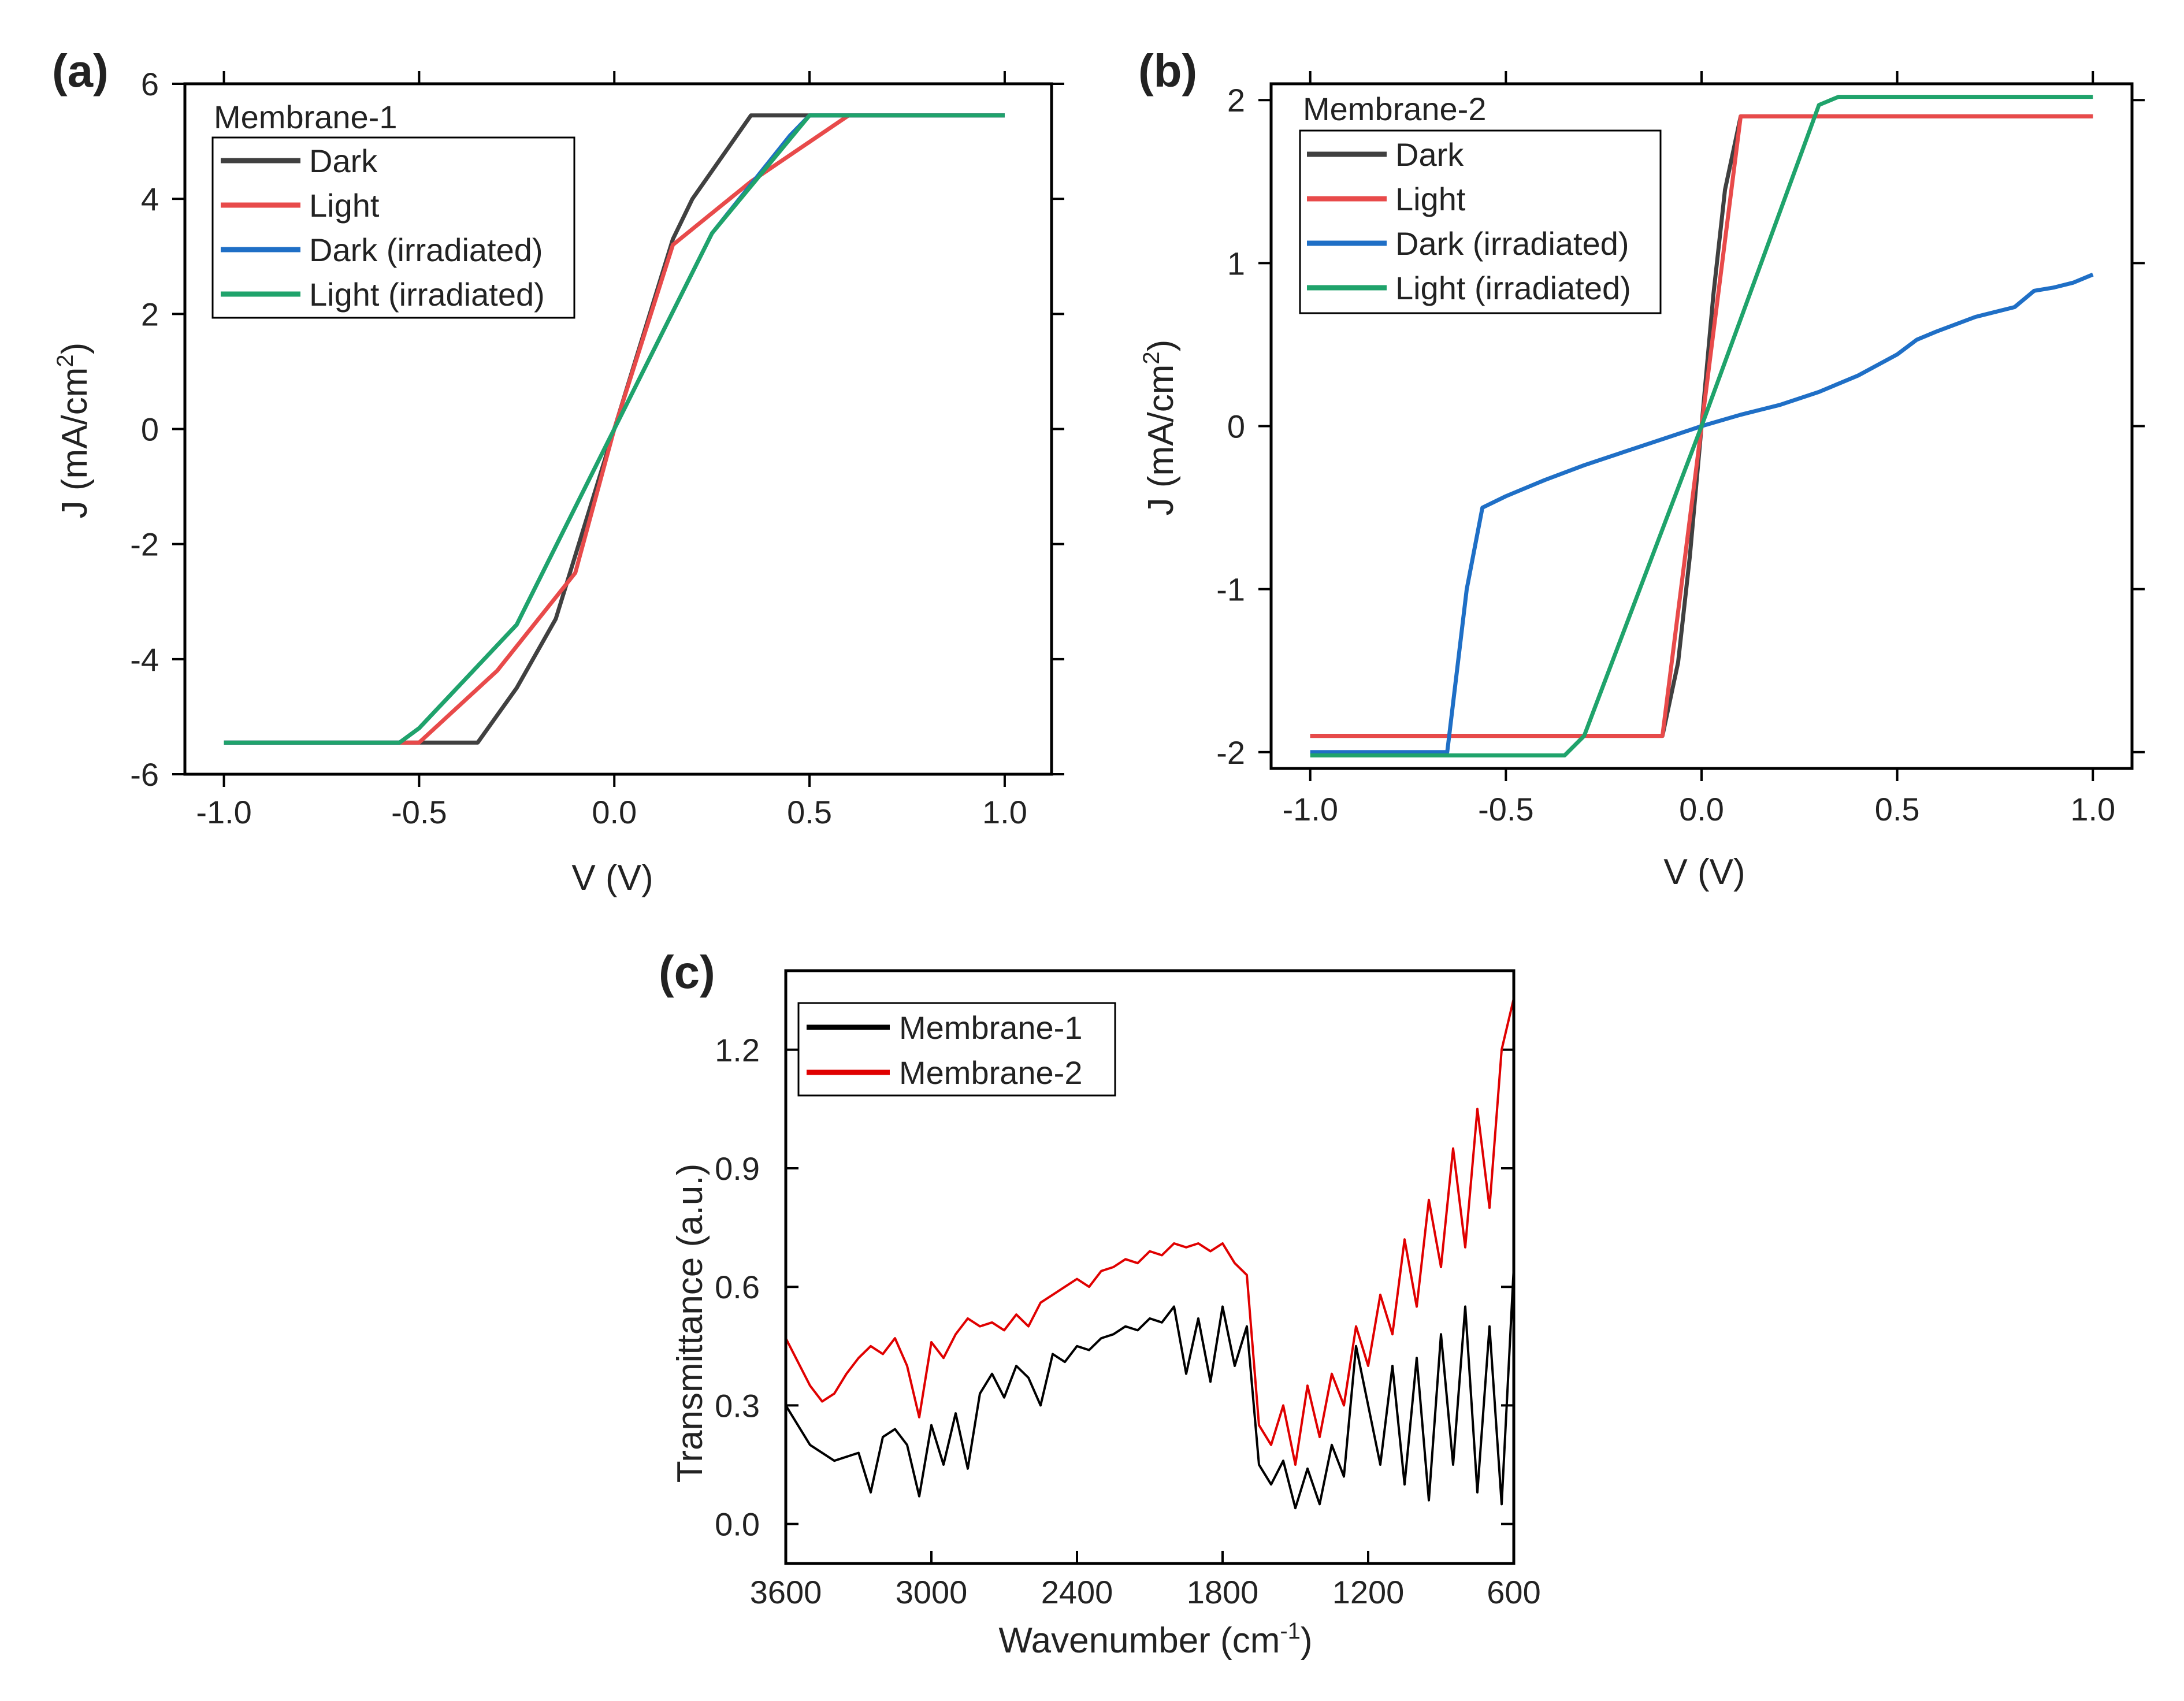 This screenshot has width=2184, height=1701. Describe the element at coordinates (419, 812) in the screenshot. I see `x-tick-label-a-1: -0.5` at that location.